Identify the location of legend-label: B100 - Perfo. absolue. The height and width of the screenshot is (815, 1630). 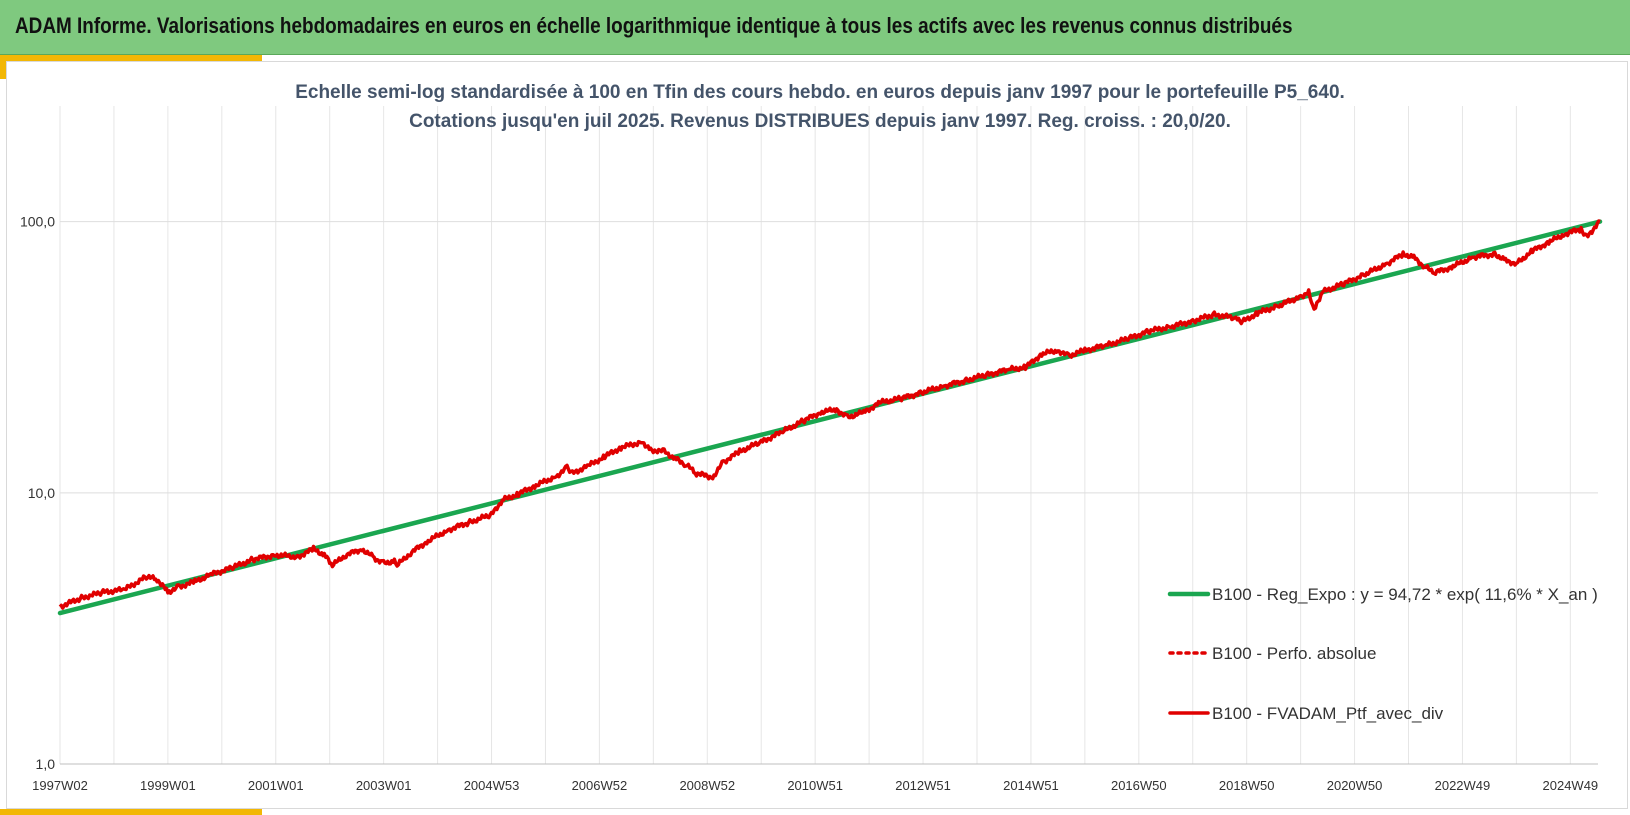
(1294, 653).